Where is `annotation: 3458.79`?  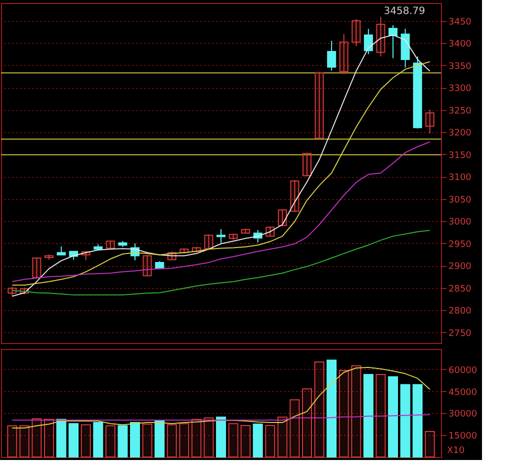
annotation: 3458.79 is located at coordinates (405, 11).